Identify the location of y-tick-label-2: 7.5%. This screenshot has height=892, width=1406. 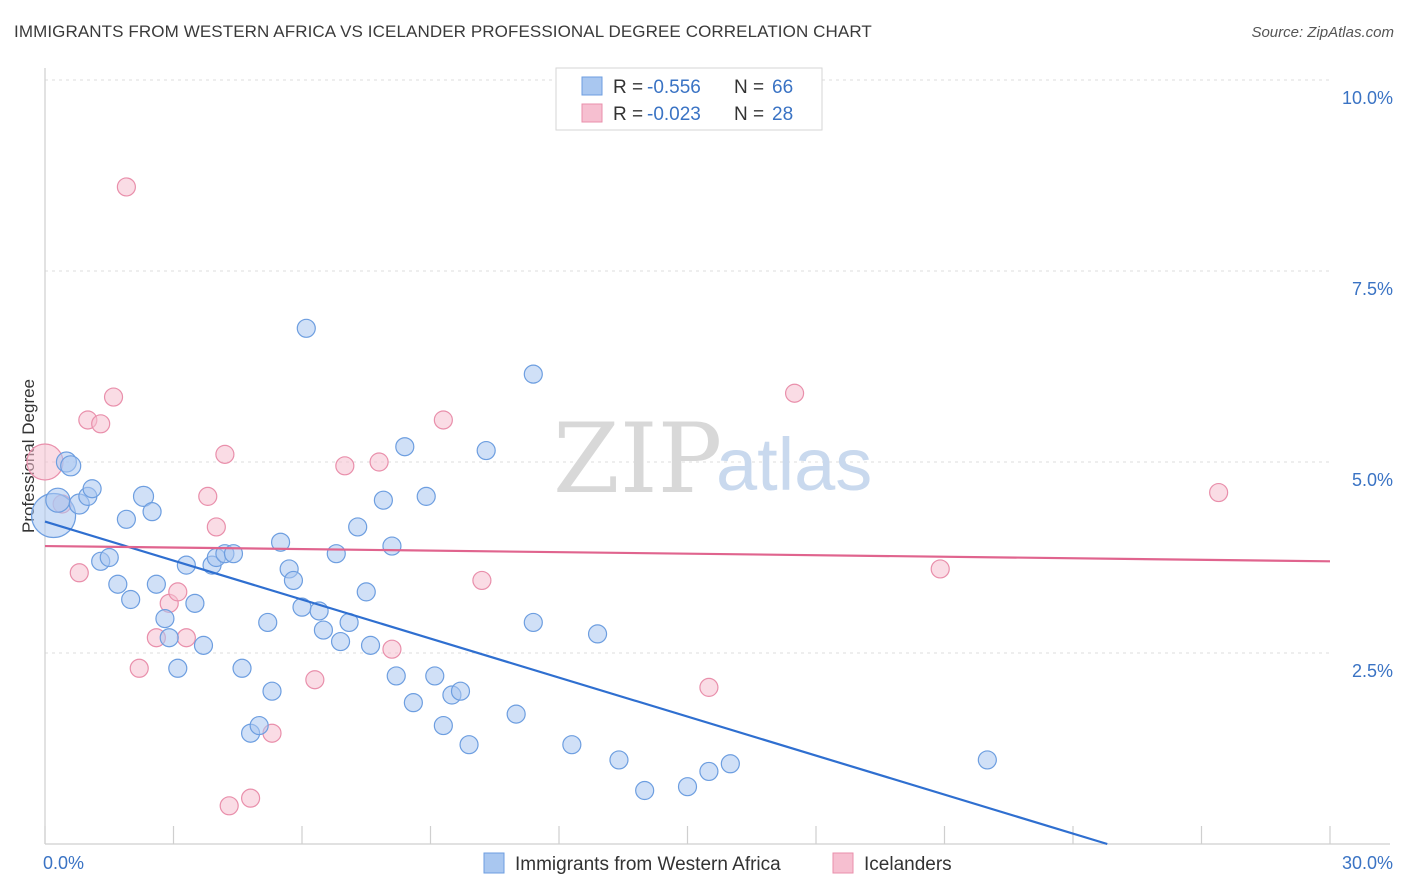
(1372, 289).